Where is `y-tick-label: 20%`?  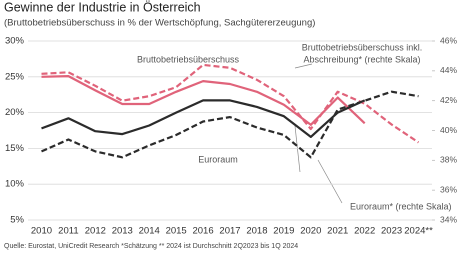 y-tick-label: 20% is located at coordinates (15, 112).